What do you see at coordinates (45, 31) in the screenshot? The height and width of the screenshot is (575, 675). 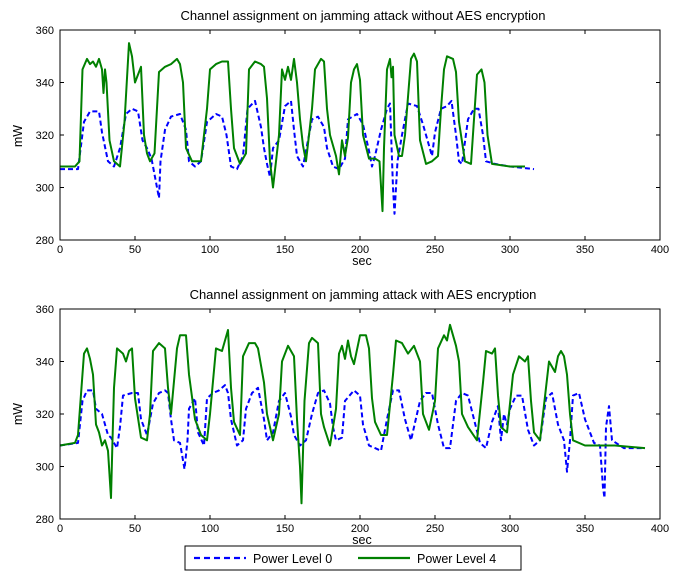 I see `top-plot-ytick-label: 360` at bounding box center [45, 31].